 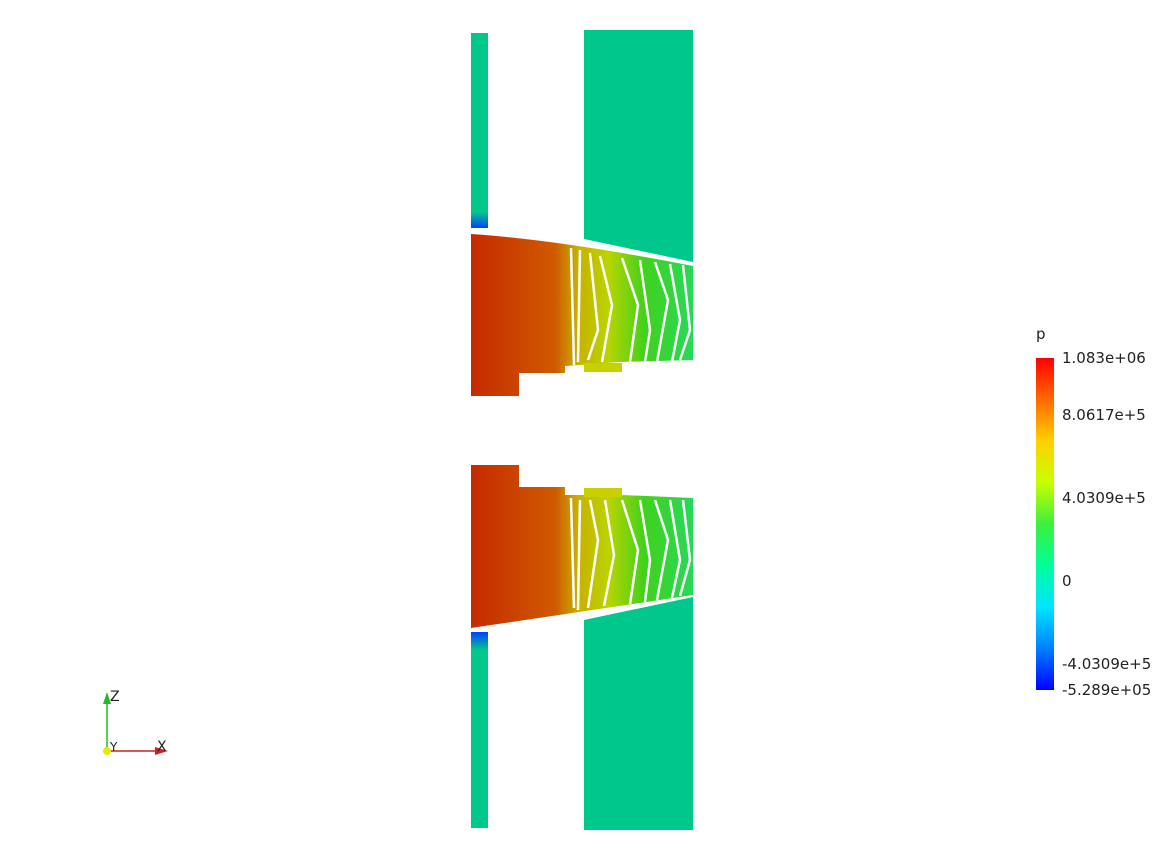 What do you see at coordinates (479, 641) in the screenshot?
I see `lower-left-strip-low-spot` at bounding box center [479, 641].